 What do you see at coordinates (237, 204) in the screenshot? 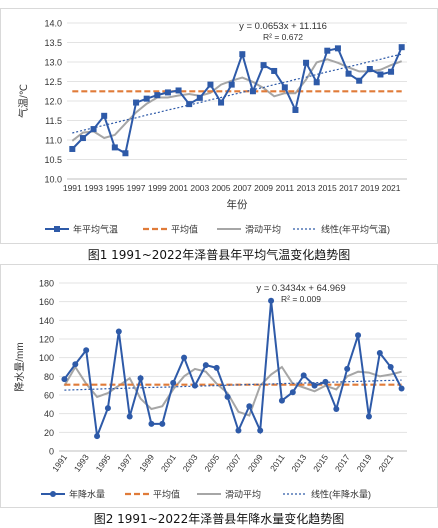
I see `x-axis-label: 年份` at bounding box center [237, 204].